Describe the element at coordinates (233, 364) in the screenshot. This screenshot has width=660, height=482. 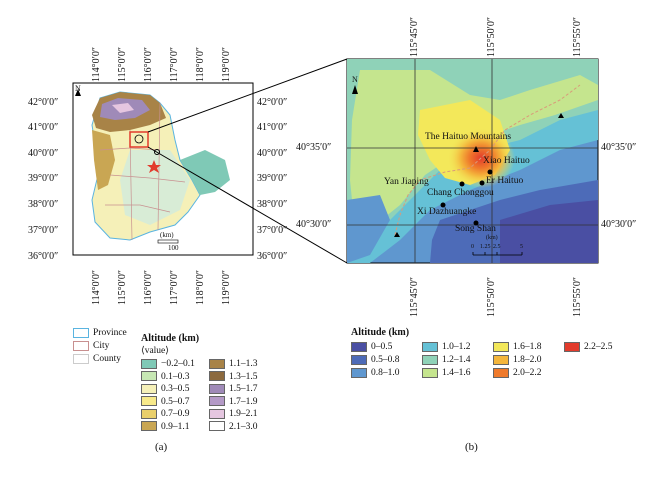
I see `altitude-class-a: 1.1–1.3` at that location.